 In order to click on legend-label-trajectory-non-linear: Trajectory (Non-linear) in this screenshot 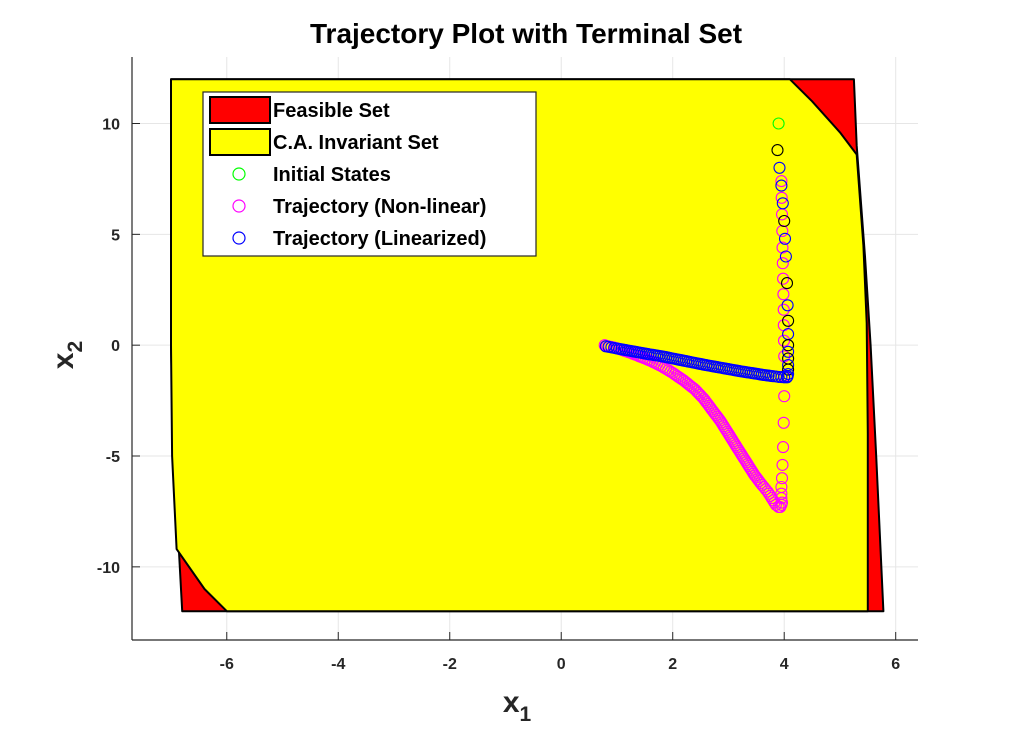, I will do `click(379, 207)`.